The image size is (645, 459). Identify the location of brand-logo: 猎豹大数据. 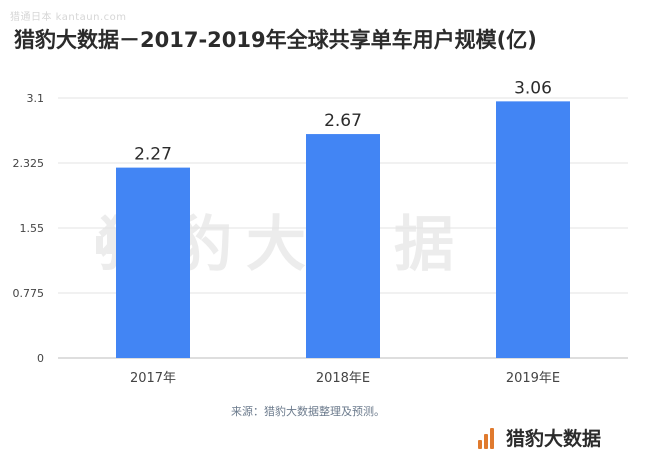
(539, 437).